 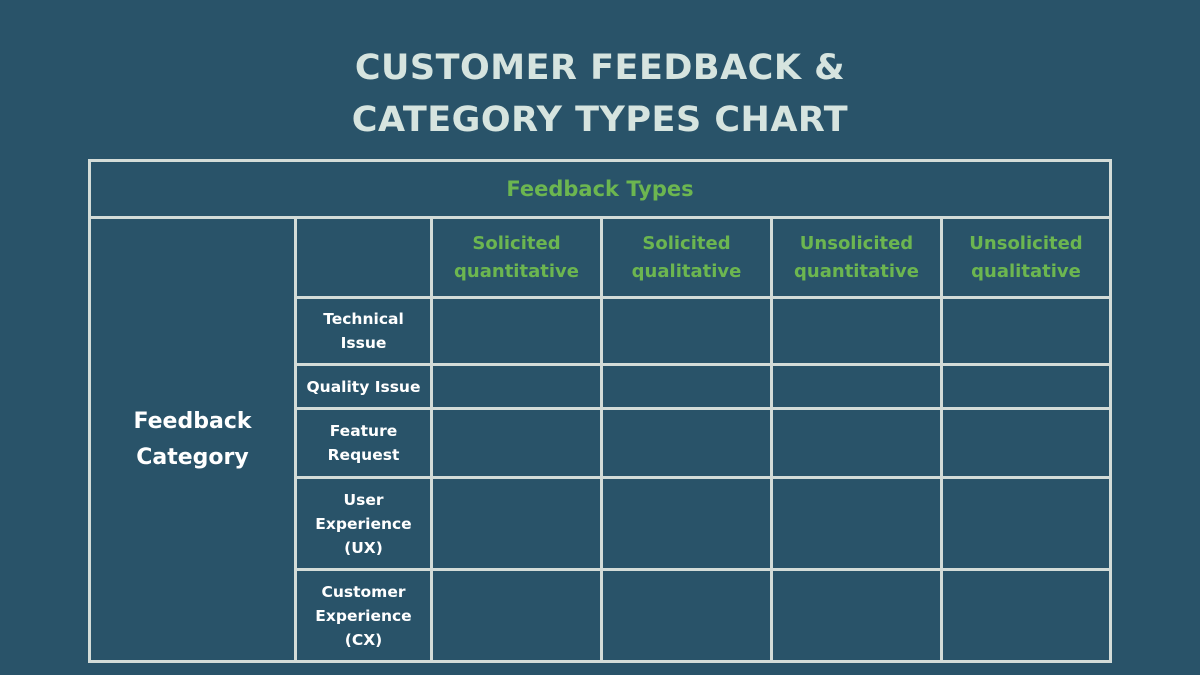 I want to click on divider-below-user-experience, so click(x=701, y=569).